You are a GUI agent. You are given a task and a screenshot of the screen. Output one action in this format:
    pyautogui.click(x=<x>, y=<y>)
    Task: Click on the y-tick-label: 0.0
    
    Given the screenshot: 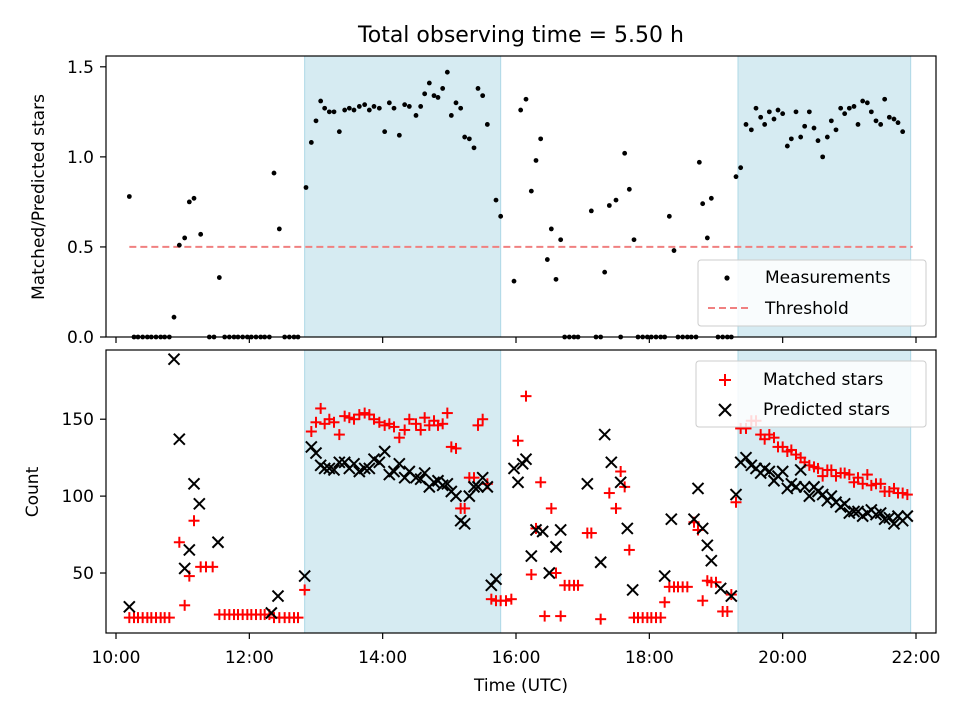 What is the action you would take?
    pyautogui.click(x=80, y=338)
    